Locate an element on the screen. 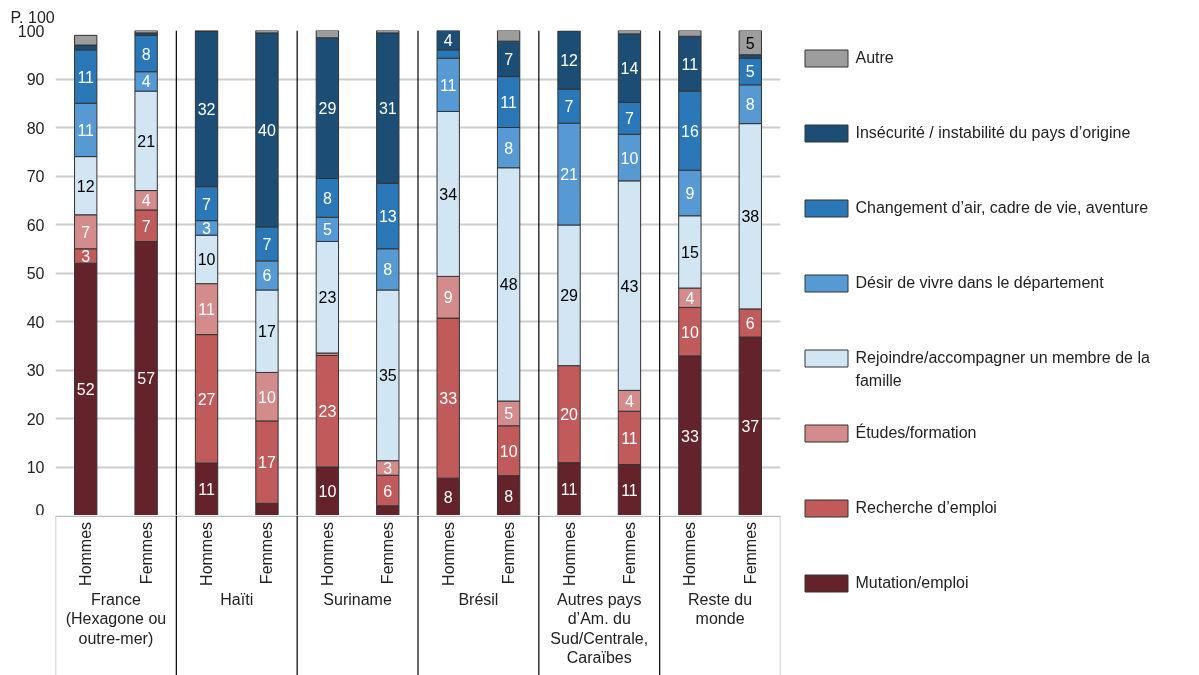 Image resolution: width=1199 pixels, height=675 pixels. data-label: 38 is located at coordinates (750, 217).